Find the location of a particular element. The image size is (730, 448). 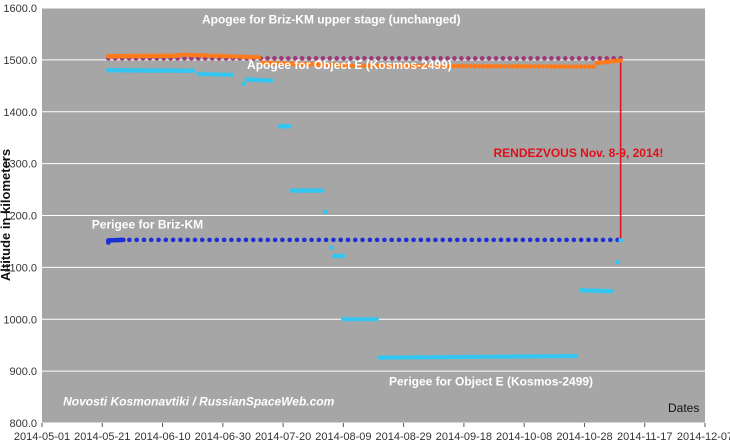

annotation-label: Perigee for Briz-KM is located at coordinates (147, 224).